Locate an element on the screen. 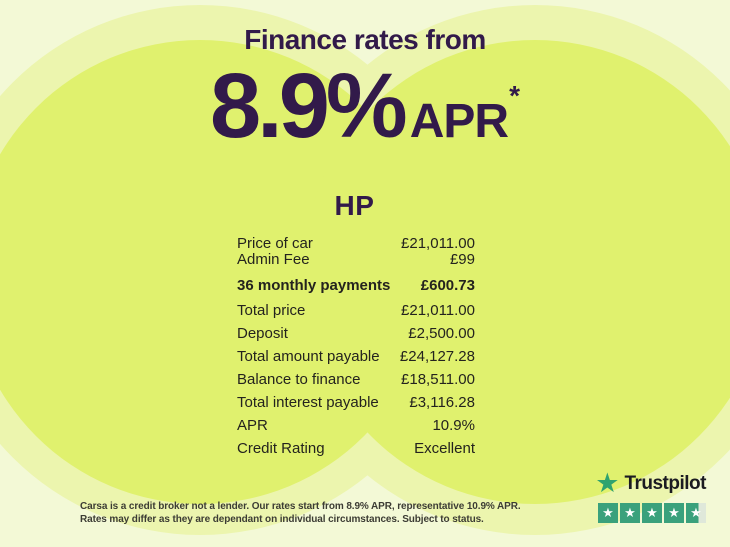 This screenshot has height=547, width=730. finance-product-heading: HP is located at coordinates (354, 205).